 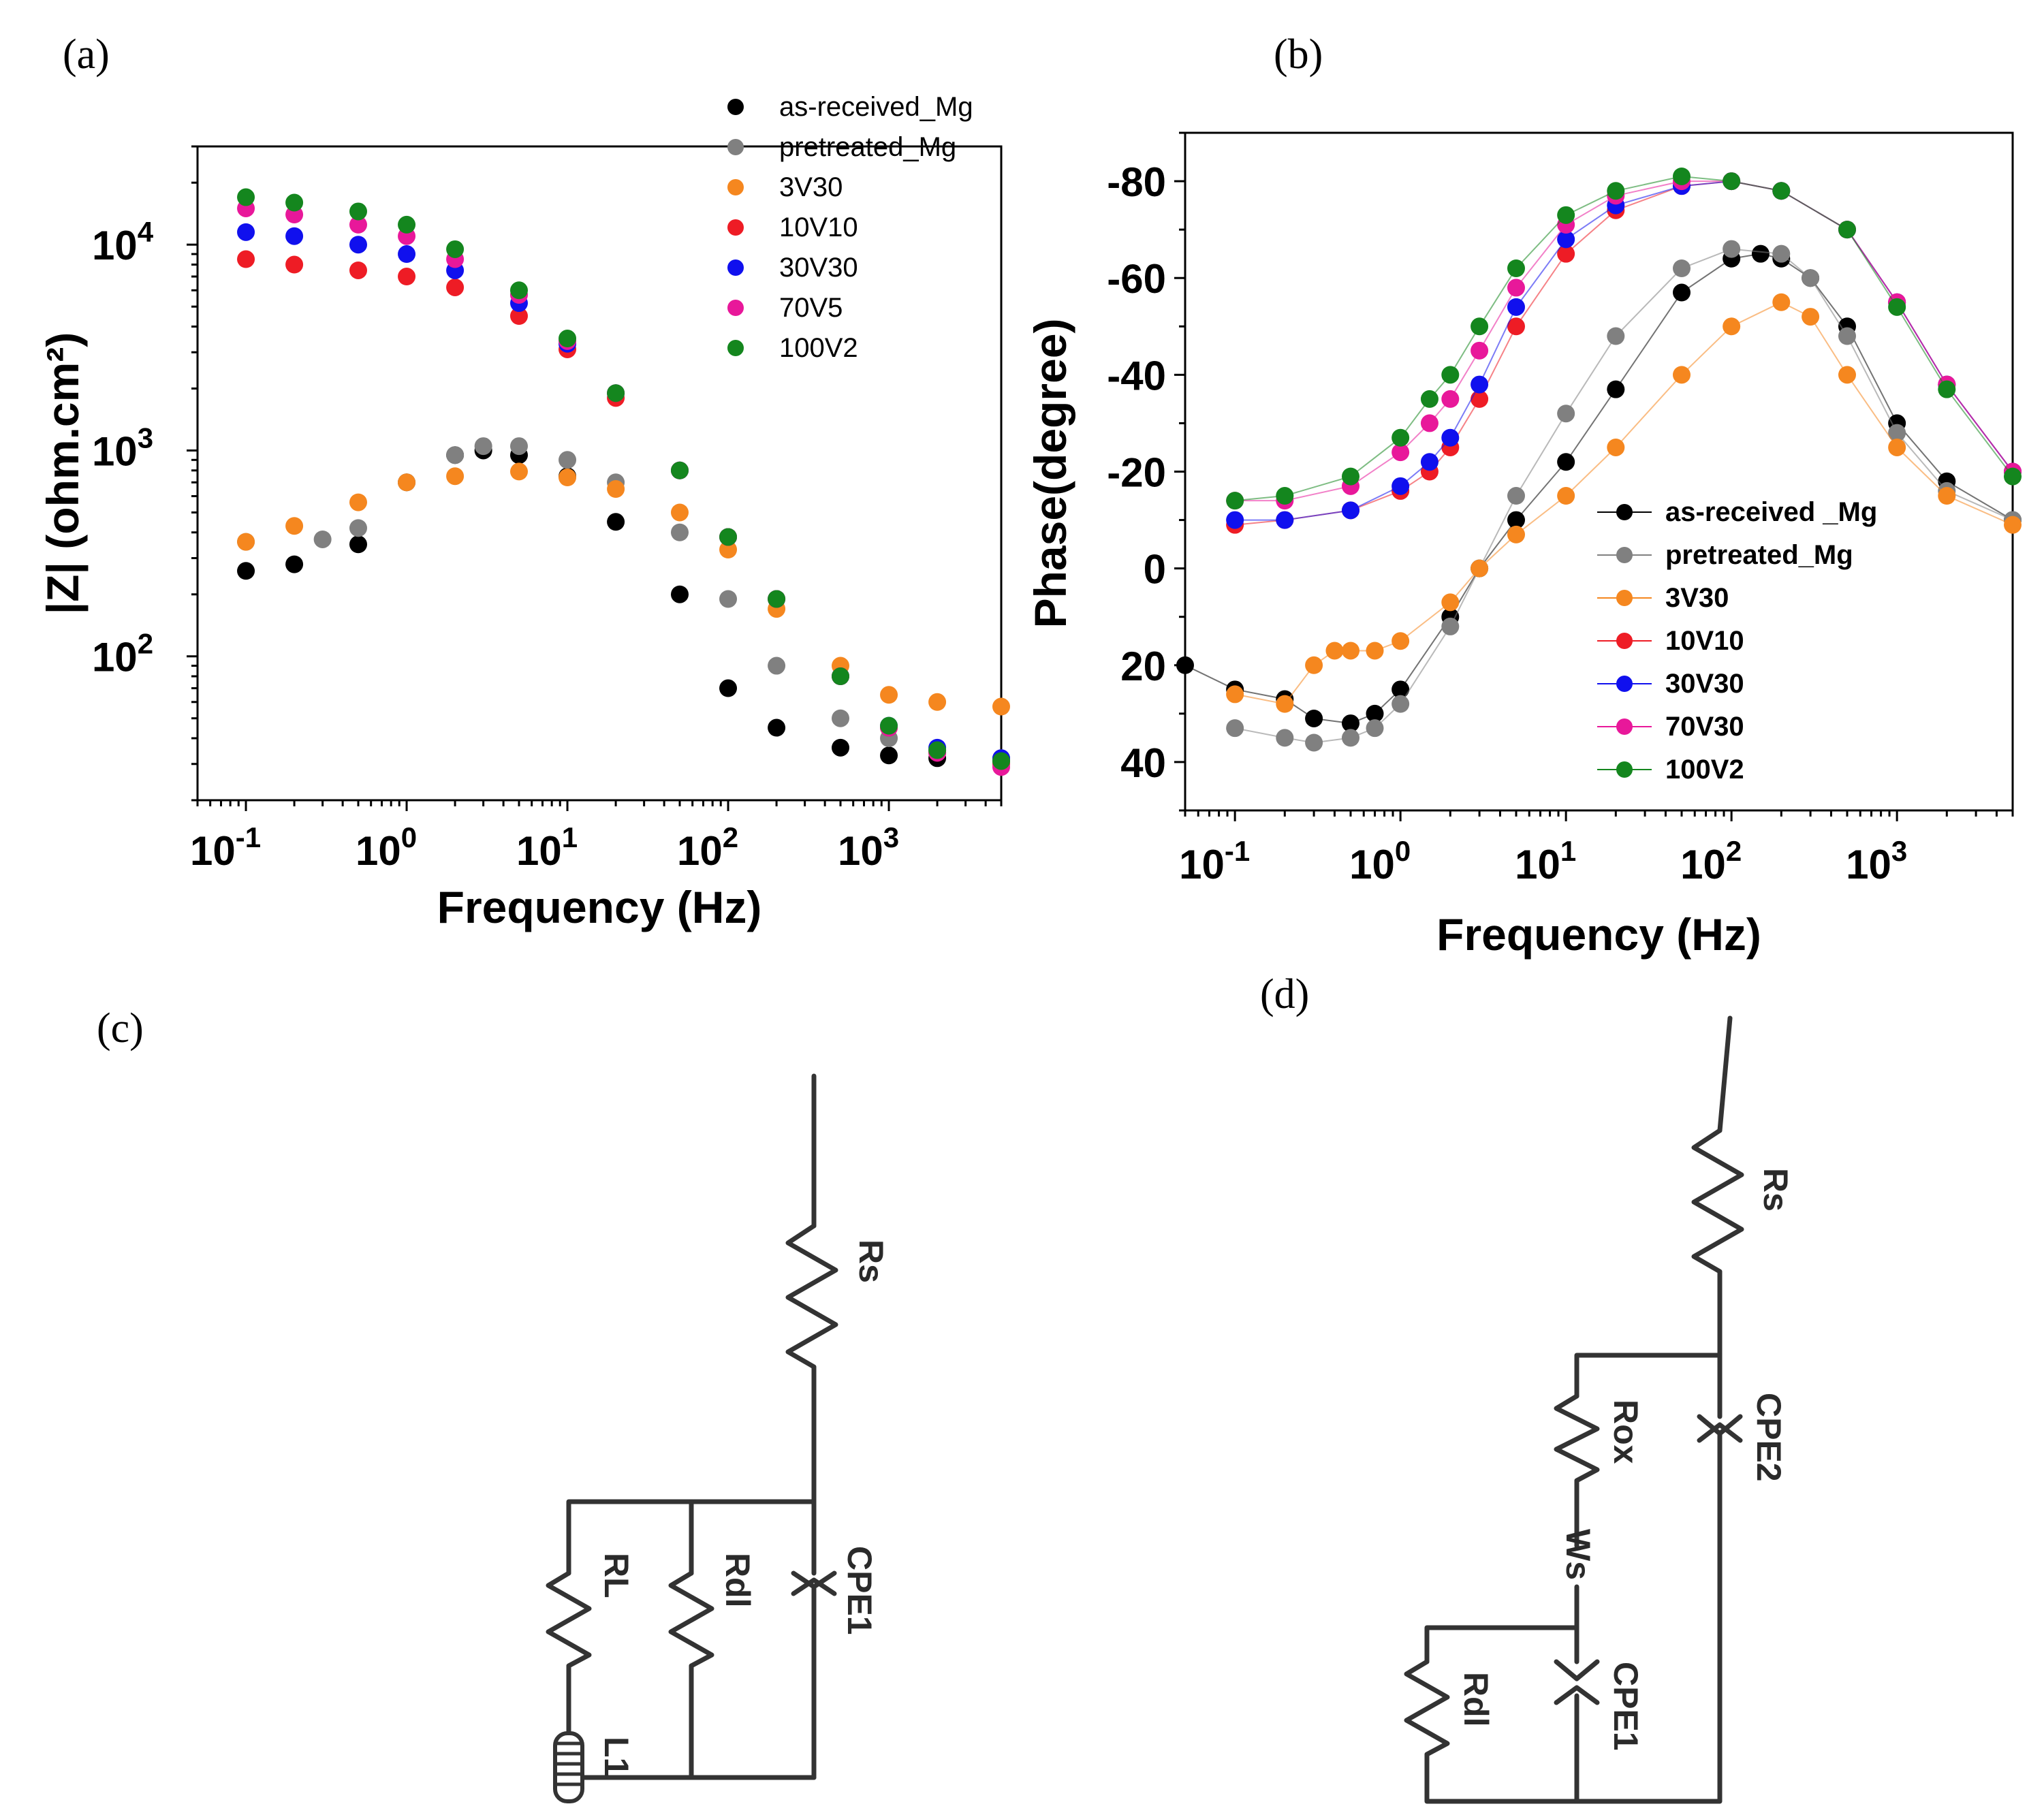 I want to click on x-tick-label: 10⁻¹, so click(x=1214, y=861).